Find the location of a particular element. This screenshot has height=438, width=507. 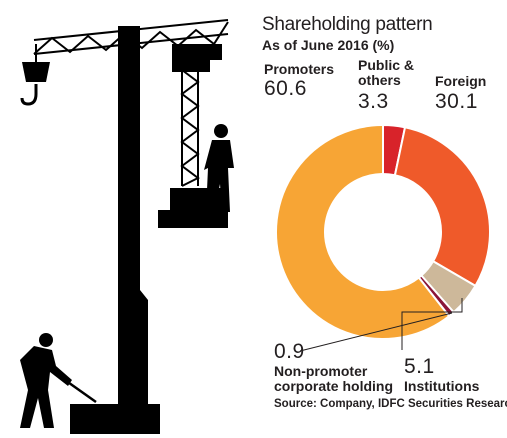

crane-base is located at coordinates (115, 419).